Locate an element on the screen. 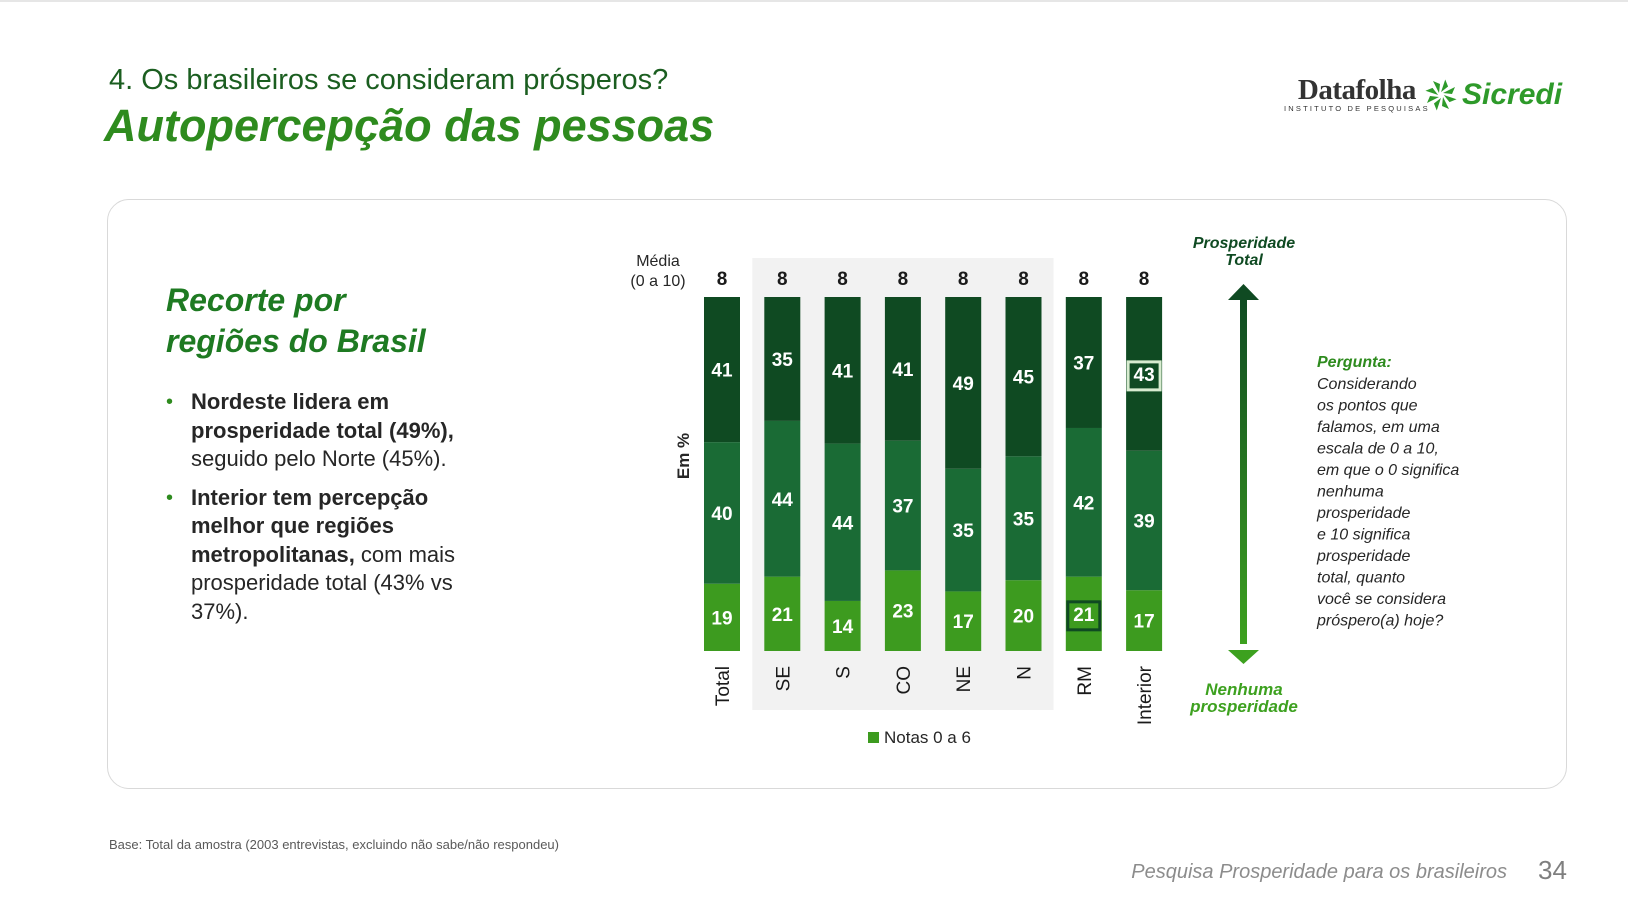  value-label-rm-seg0: 21 is located at coordinates (1084, 615).